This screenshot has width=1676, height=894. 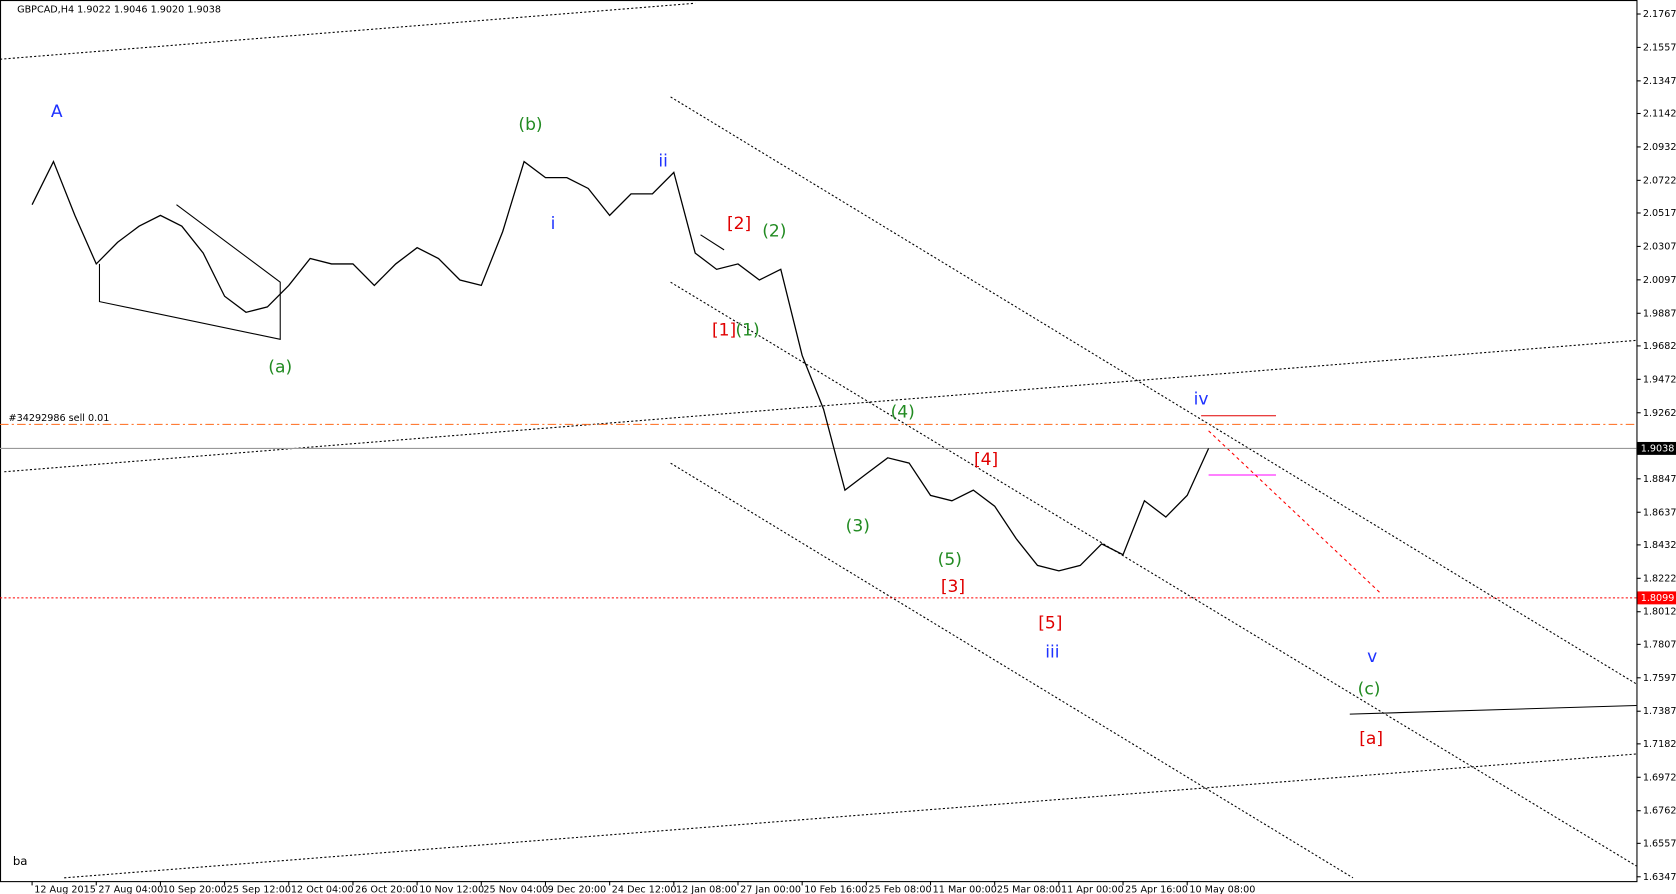 I want to click on y-tick-label: 2.1767, so click(x=1659, y=14).